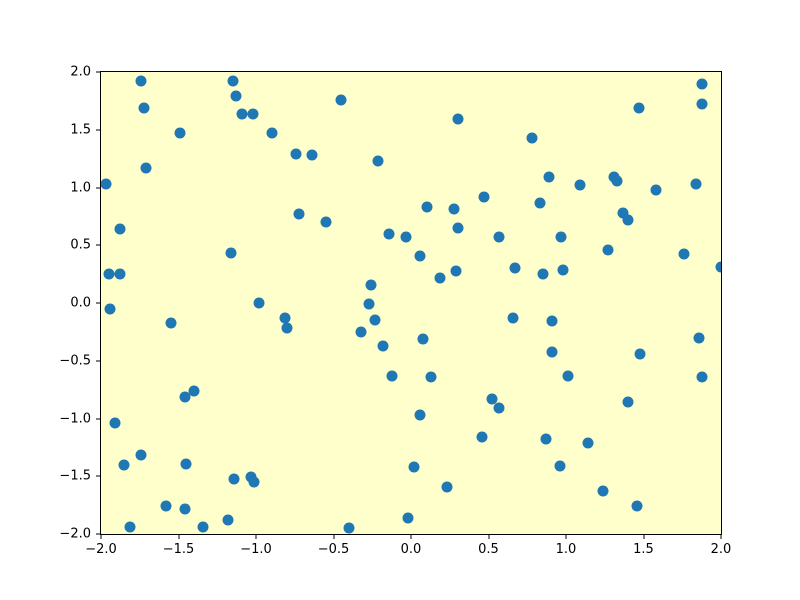  What do you see at coordinates (75, 418) in the screenshot?
I see `y-tick-label: −1.0` at bounding box center [75, 418].